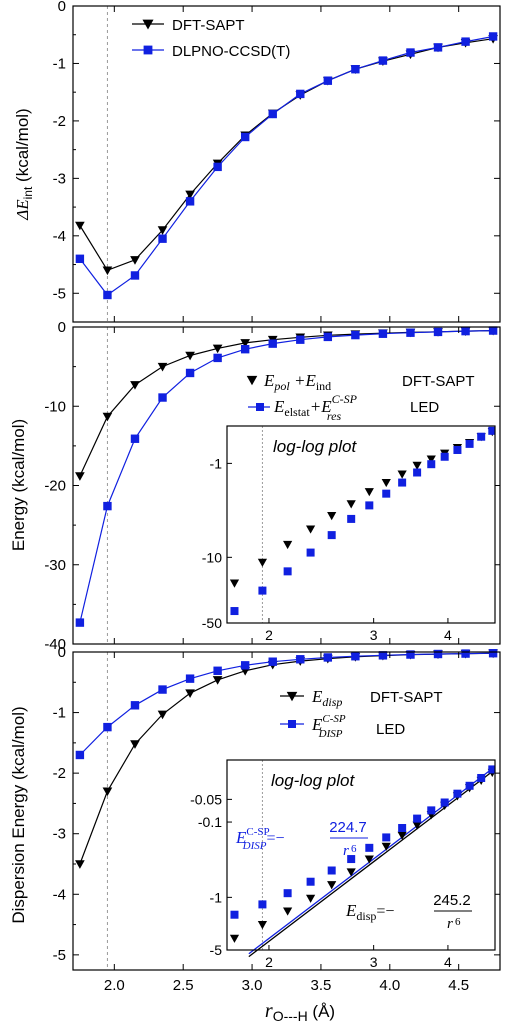 This screenshot has height=1024, width=506. I want to click on legend-part: C-SP, so click(345, 399).